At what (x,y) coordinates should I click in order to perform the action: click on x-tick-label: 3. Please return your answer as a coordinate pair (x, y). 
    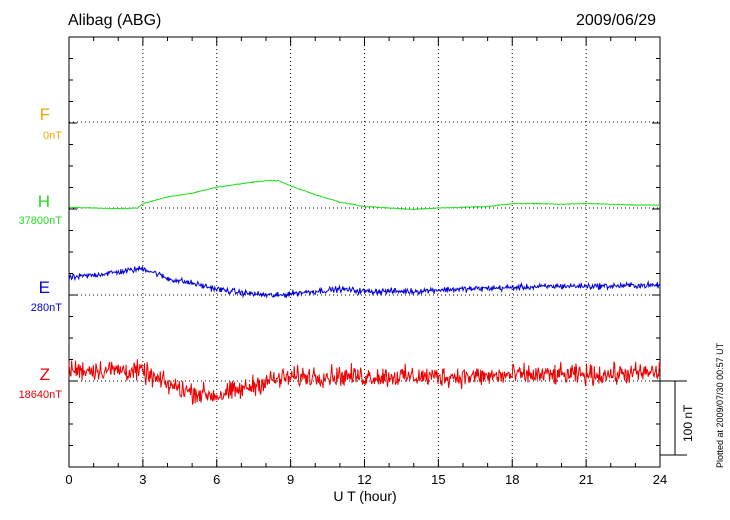
    Looking at the image, I should click on (143, 479).